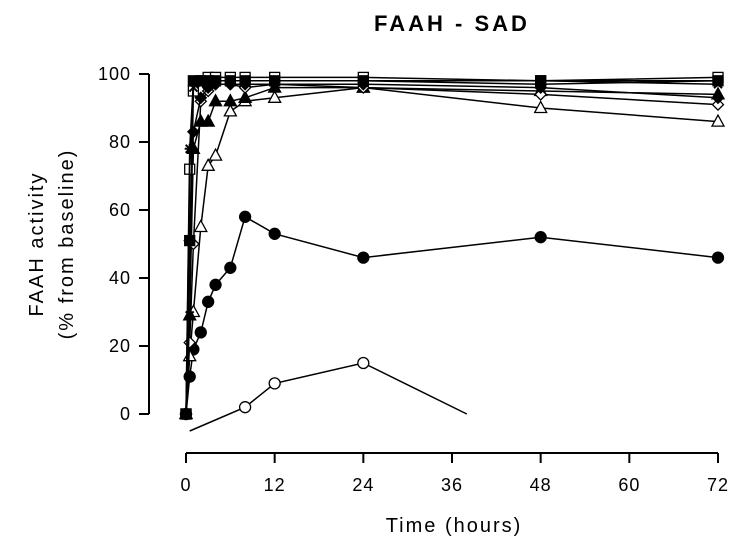 The height and width of the screenshot is (546, 732). I want to click on y-tick-label-40: 40, so click(120, 278).